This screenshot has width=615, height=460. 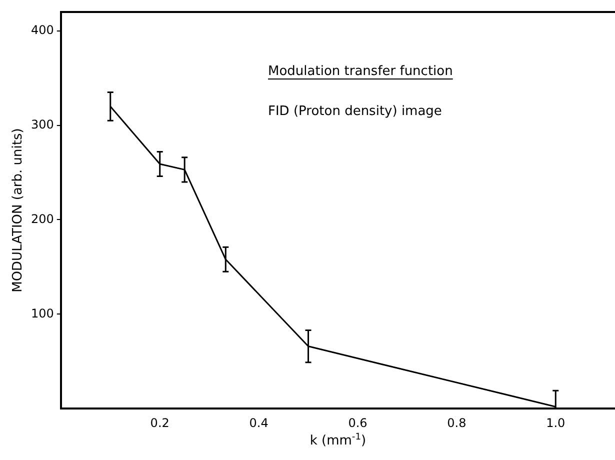 What do you see at coordinates (556, 423) in the screenshot?
I see `x-tick-label: 1.0` at bounding box center [556, 423].